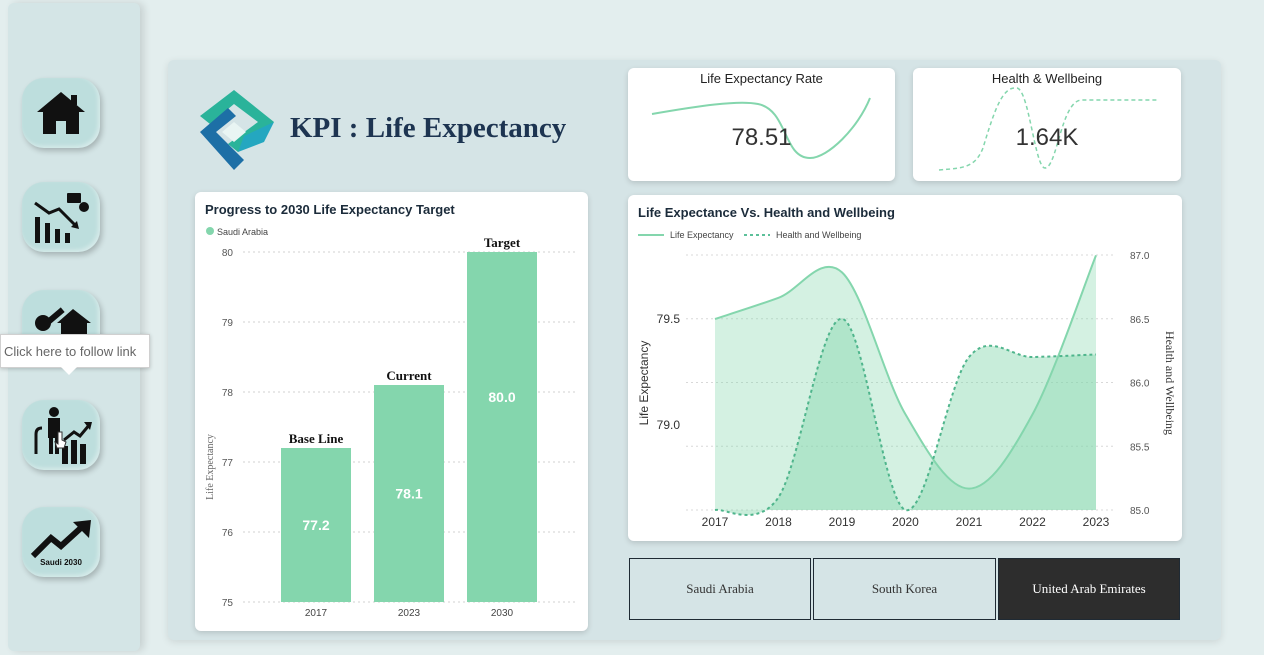 The height and width of the screenshot is (655, 1264). I want to click on decline-chart-button, so click(61, 217).